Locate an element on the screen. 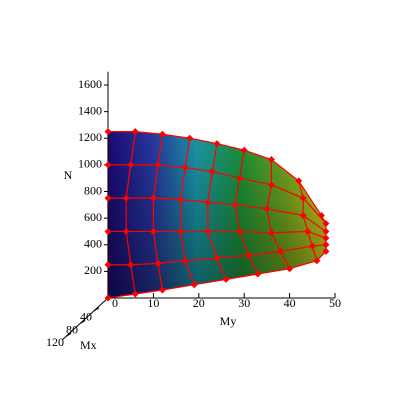 The width and height of the screenshot is (400, 400). my-tick-label: 0 is located at coordinates (115, 303).